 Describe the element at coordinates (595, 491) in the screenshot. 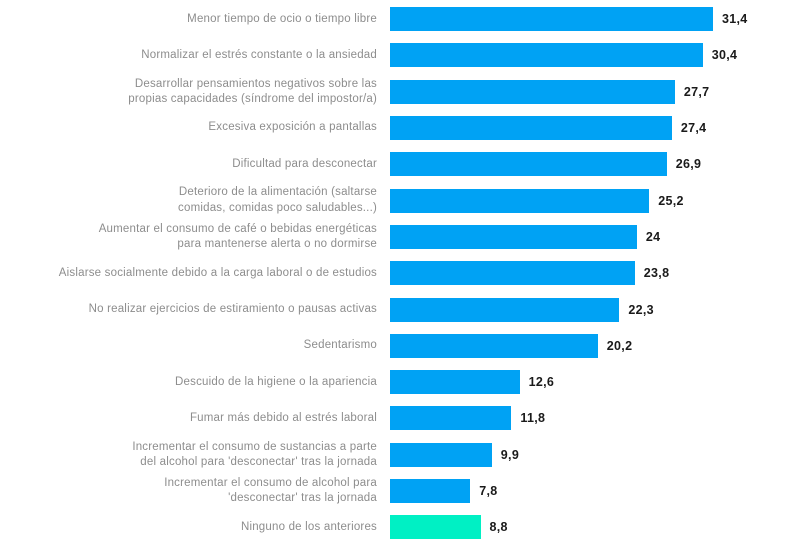

I see `bar-track: 7,8` at that location.